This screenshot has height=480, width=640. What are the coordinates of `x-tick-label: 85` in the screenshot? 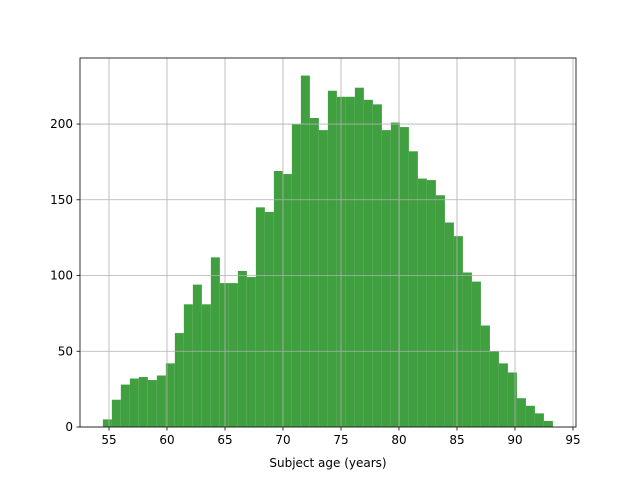 It's located at (456, 440).